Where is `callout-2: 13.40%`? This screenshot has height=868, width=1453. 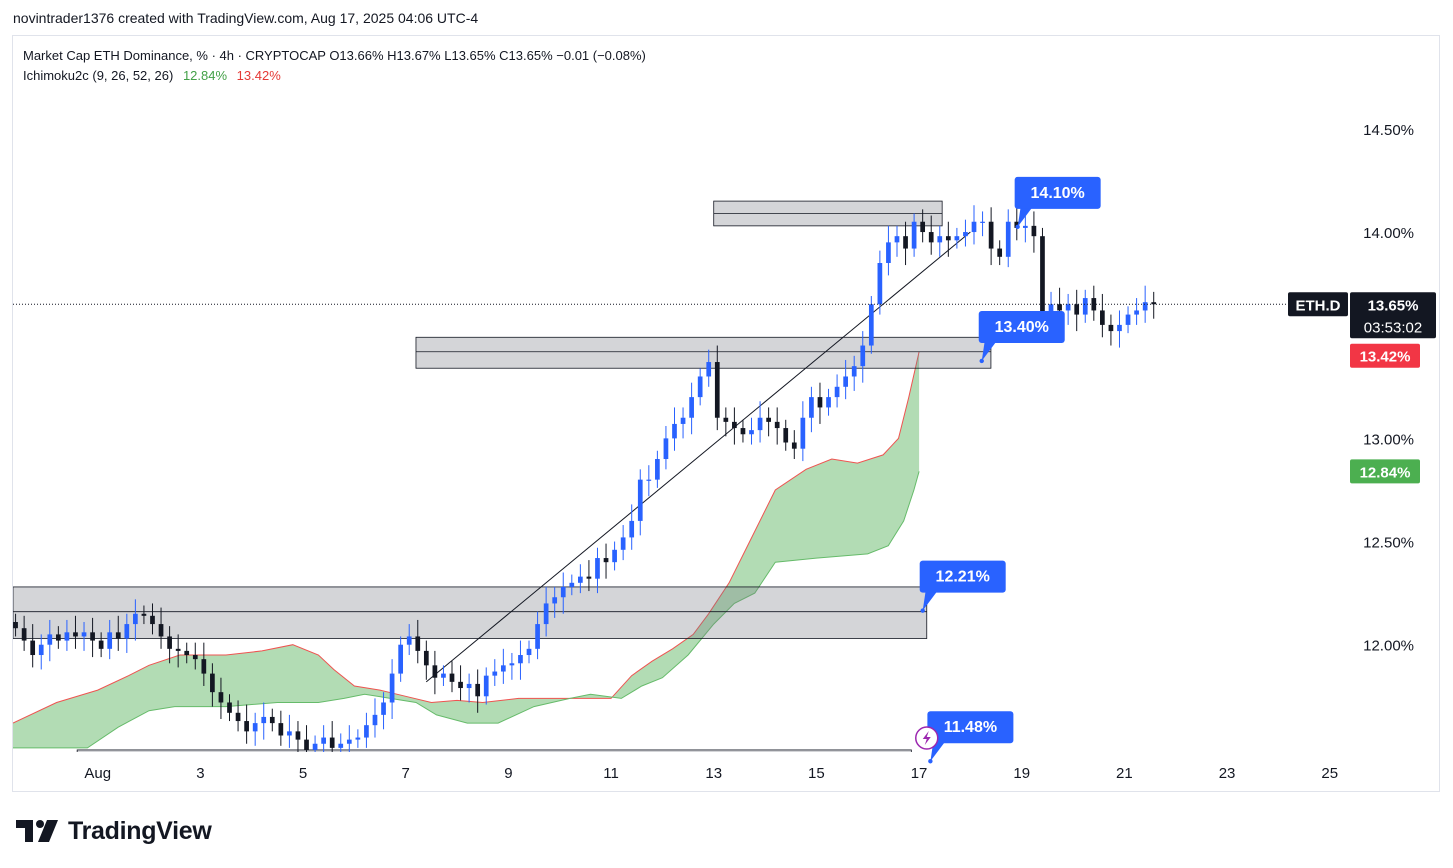 callout-2: 13.40% is located at coordinates (1021, 337).